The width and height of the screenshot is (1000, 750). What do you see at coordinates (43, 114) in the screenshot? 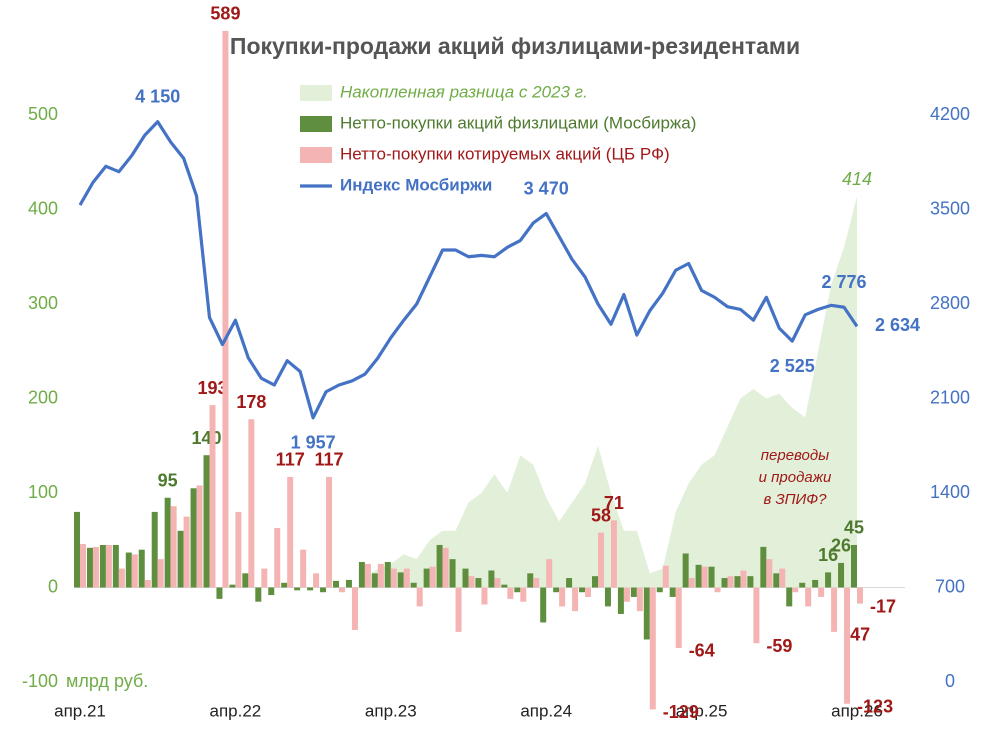
I see `y-tick-label: 500` at bounding box center [43, 114].